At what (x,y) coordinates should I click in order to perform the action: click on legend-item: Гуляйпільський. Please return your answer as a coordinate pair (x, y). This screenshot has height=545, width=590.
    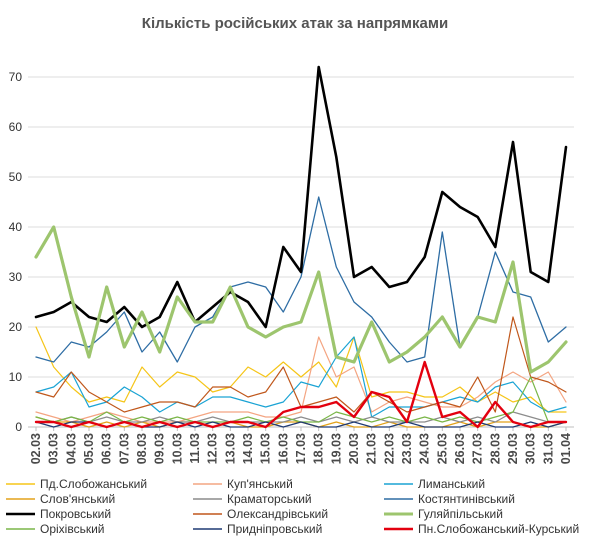
    Looking at the image, I should click on (443, 514).